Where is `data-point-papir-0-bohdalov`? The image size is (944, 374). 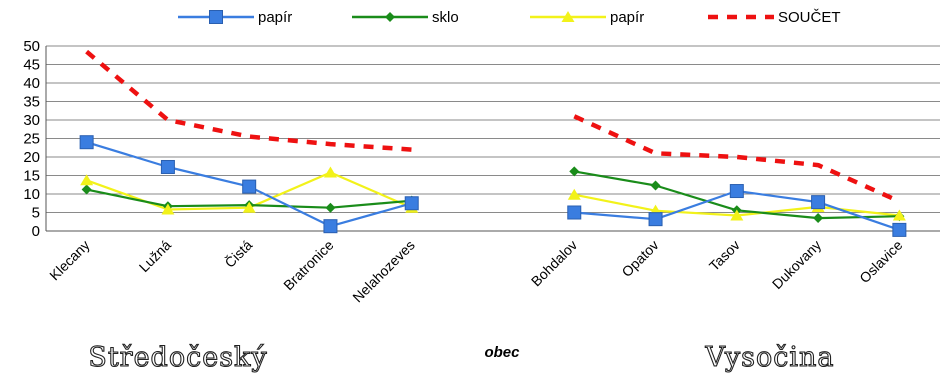 data-point-papir-0-bohdalov is located at coordinates (574, 212).